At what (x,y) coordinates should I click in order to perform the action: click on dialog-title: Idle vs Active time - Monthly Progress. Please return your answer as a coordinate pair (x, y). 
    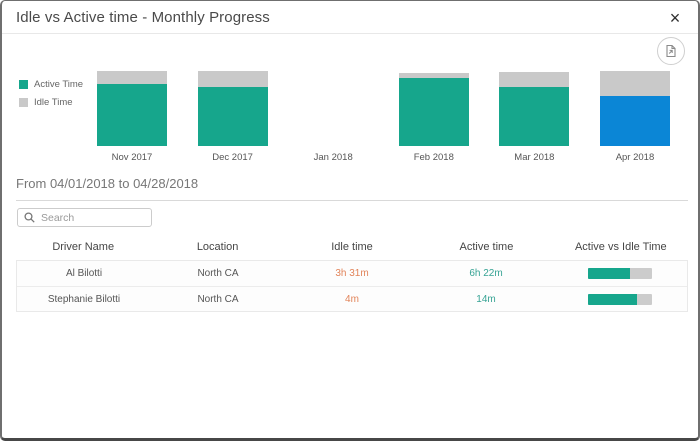
    Looking at the image, I should click on (143, 17).